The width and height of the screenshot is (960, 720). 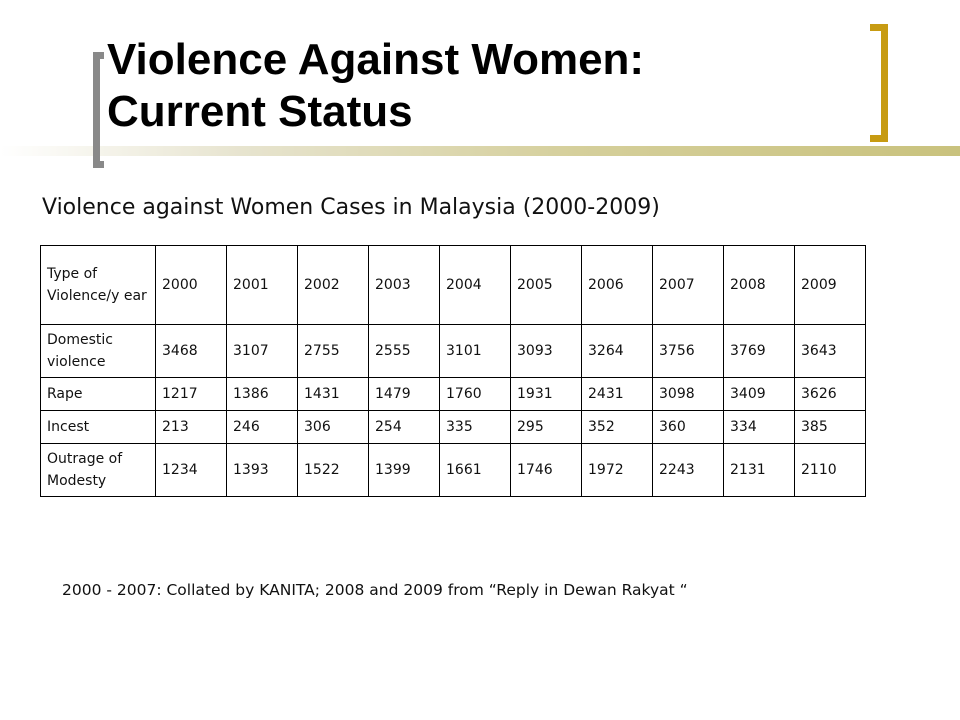 I want to click on header-cell: 2007, so click(x=688, y=285).